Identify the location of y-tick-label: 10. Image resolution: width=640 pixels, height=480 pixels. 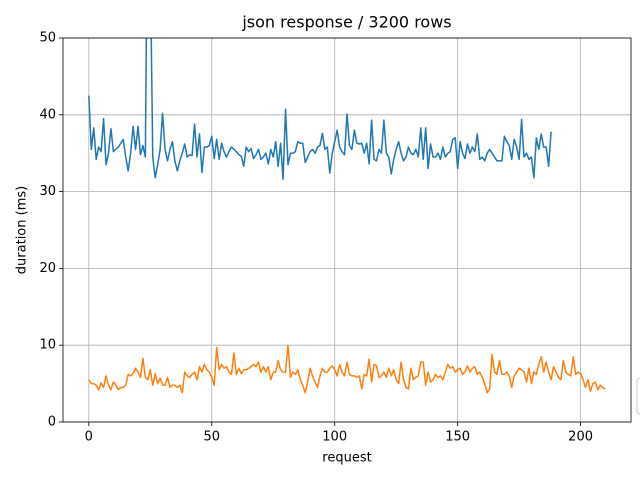
(47, 345).